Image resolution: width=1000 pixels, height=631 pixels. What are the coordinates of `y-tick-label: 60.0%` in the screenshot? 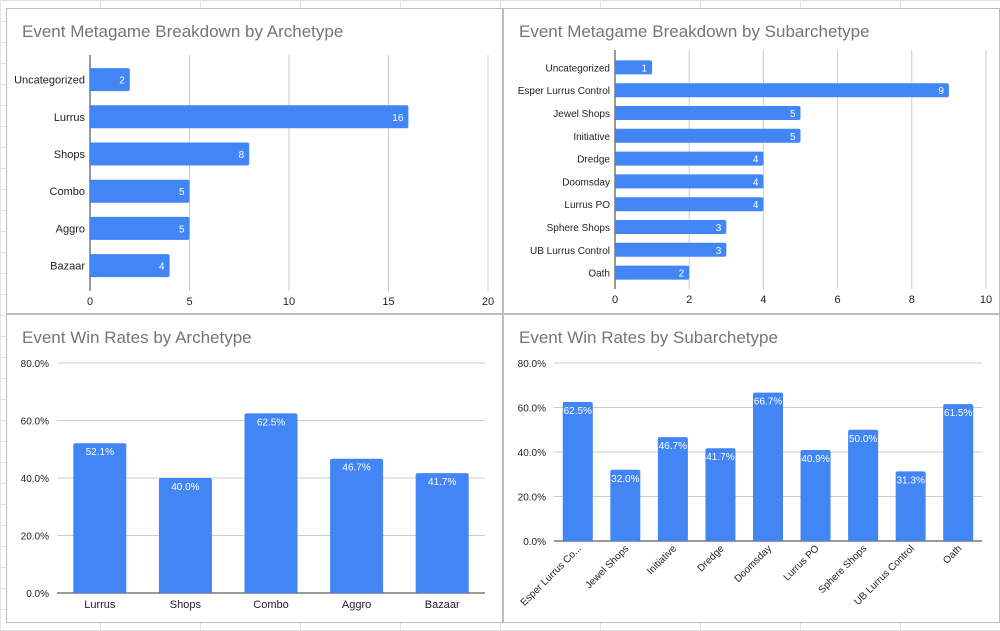 It's located at (35, 422).